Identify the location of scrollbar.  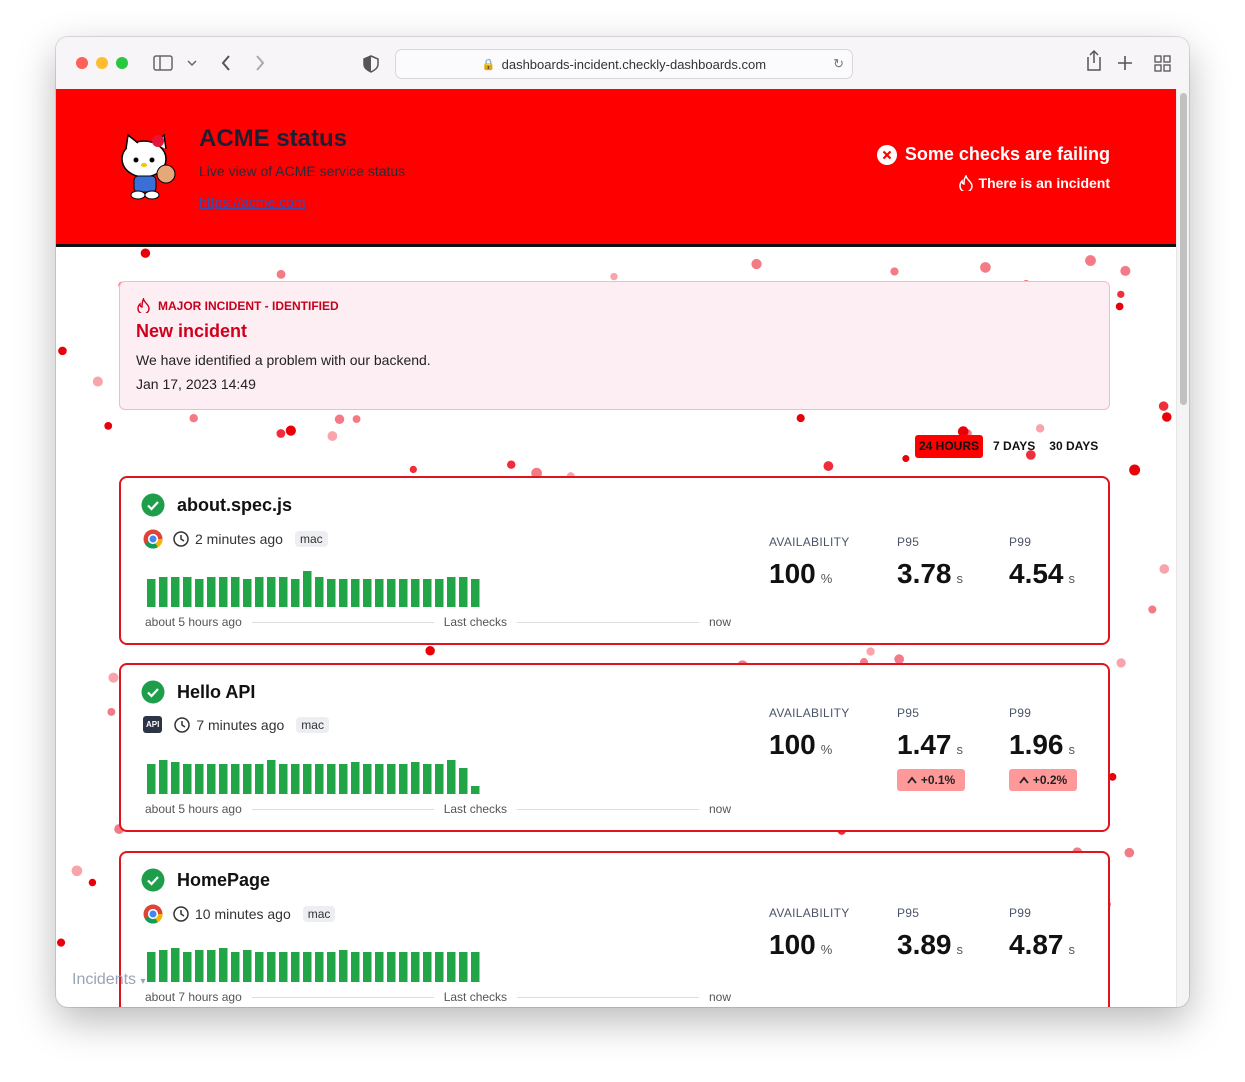
(1182, 548).